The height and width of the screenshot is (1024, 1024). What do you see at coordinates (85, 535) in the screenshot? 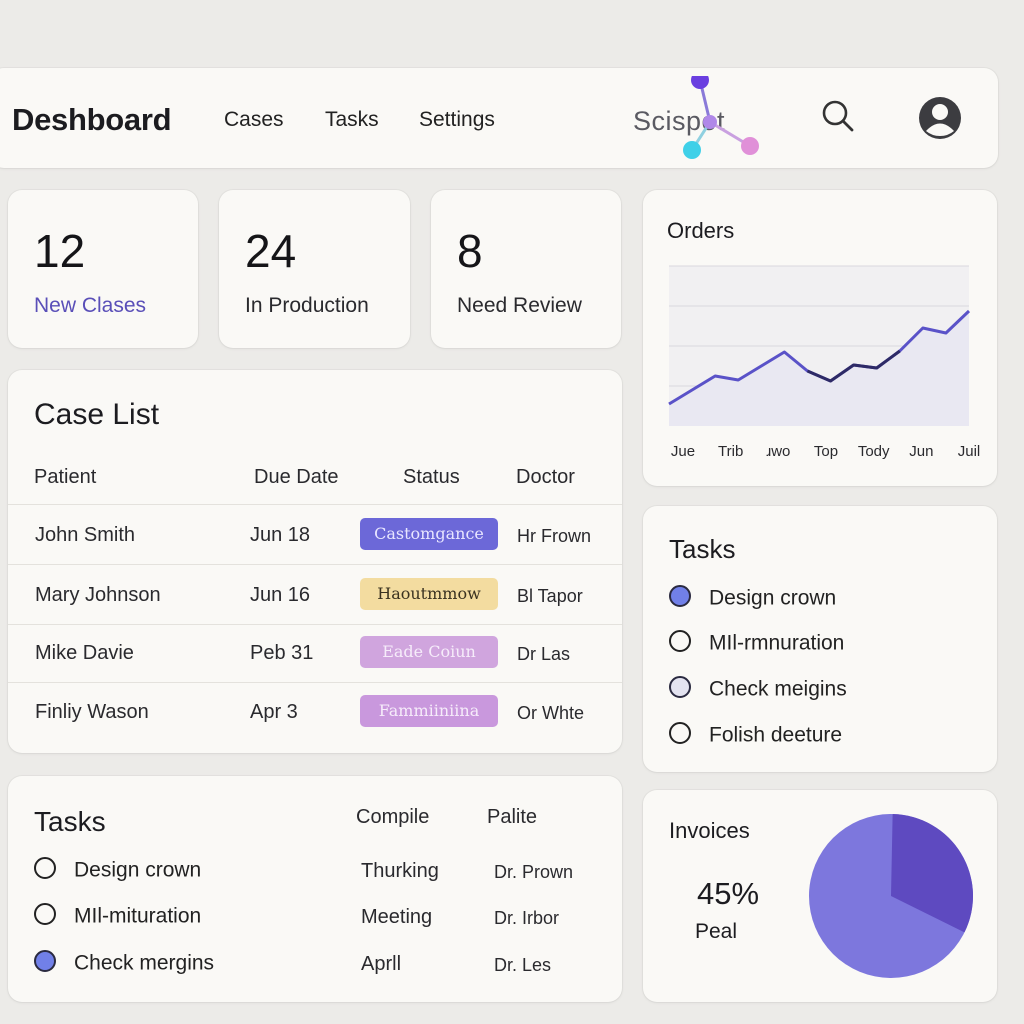
I see `patient-name: John Smith` at bounding box center [85, 535].